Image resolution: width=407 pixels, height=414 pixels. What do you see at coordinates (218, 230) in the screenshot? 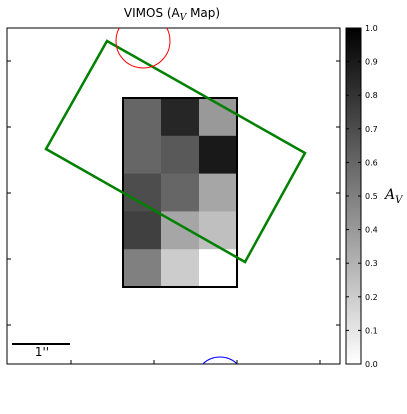
I see `heatmap-cell-r3-c2` at bounding box center [218, 230].